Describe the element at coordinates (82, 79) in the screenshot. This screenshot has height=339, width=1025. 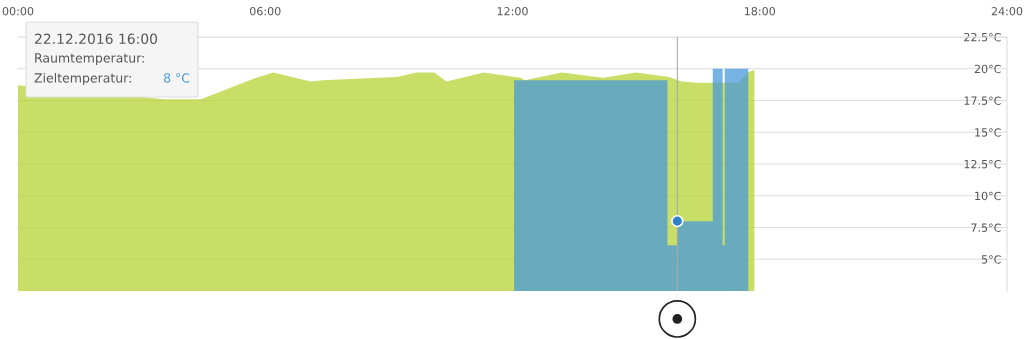
I see `annotation: Zieltemperatur:` at that location.